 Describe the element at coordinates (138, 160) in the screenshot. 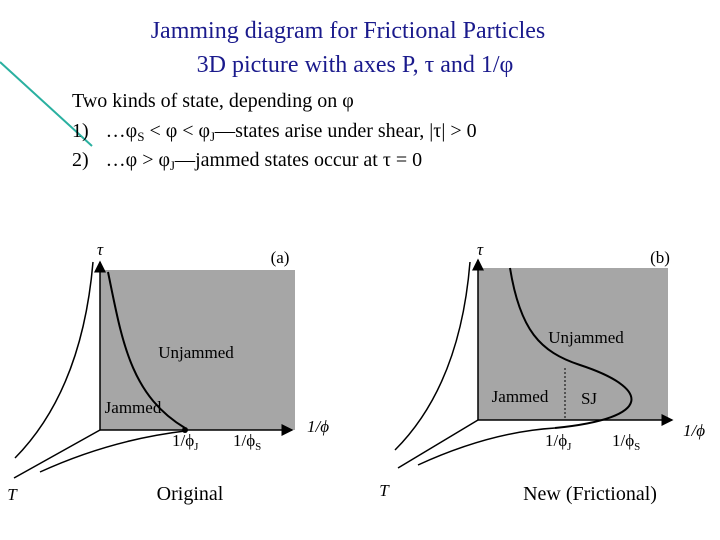

I see `item-text: …φ > φ` at that location.